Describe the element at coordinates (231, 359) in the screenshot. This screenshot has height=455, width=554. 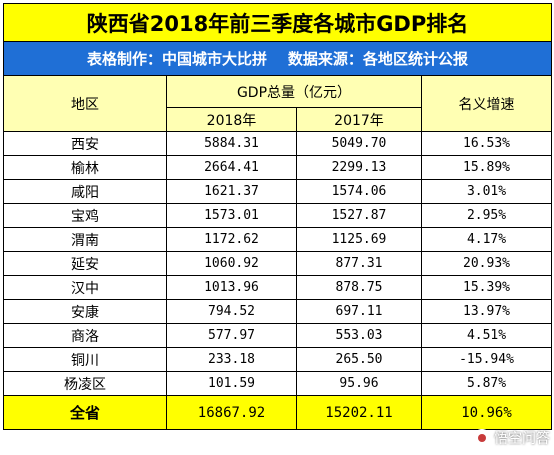
I see `gdp-2018-cell: 233.18` at that location.